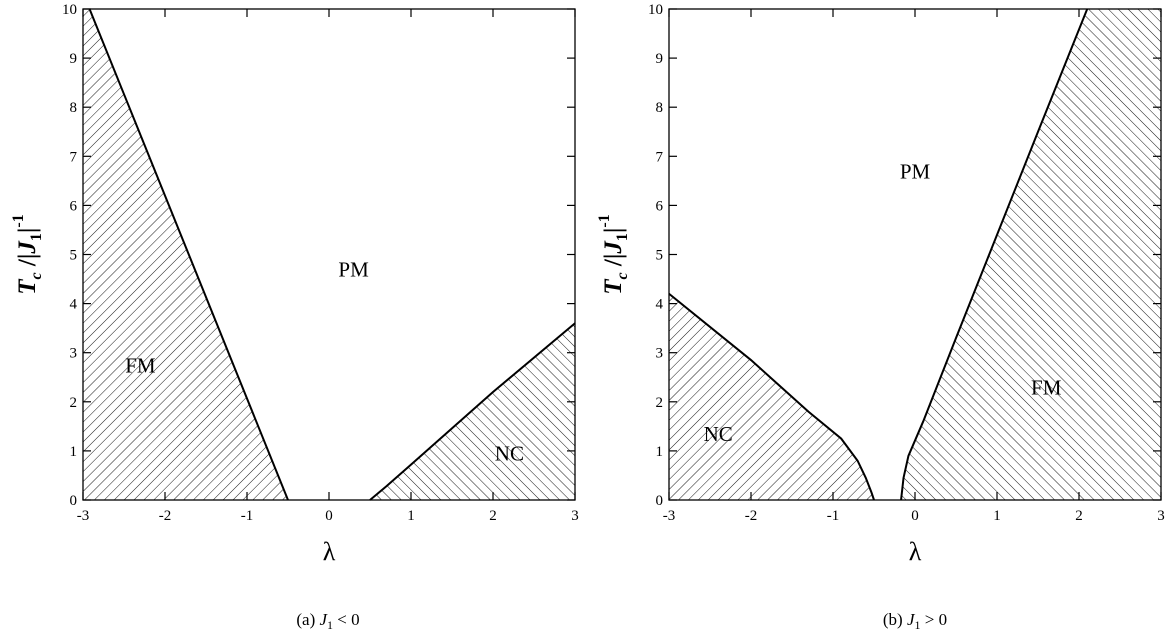 The image size is (1172, 640). I want to click on region-nc-hatch, so click(771, 396).